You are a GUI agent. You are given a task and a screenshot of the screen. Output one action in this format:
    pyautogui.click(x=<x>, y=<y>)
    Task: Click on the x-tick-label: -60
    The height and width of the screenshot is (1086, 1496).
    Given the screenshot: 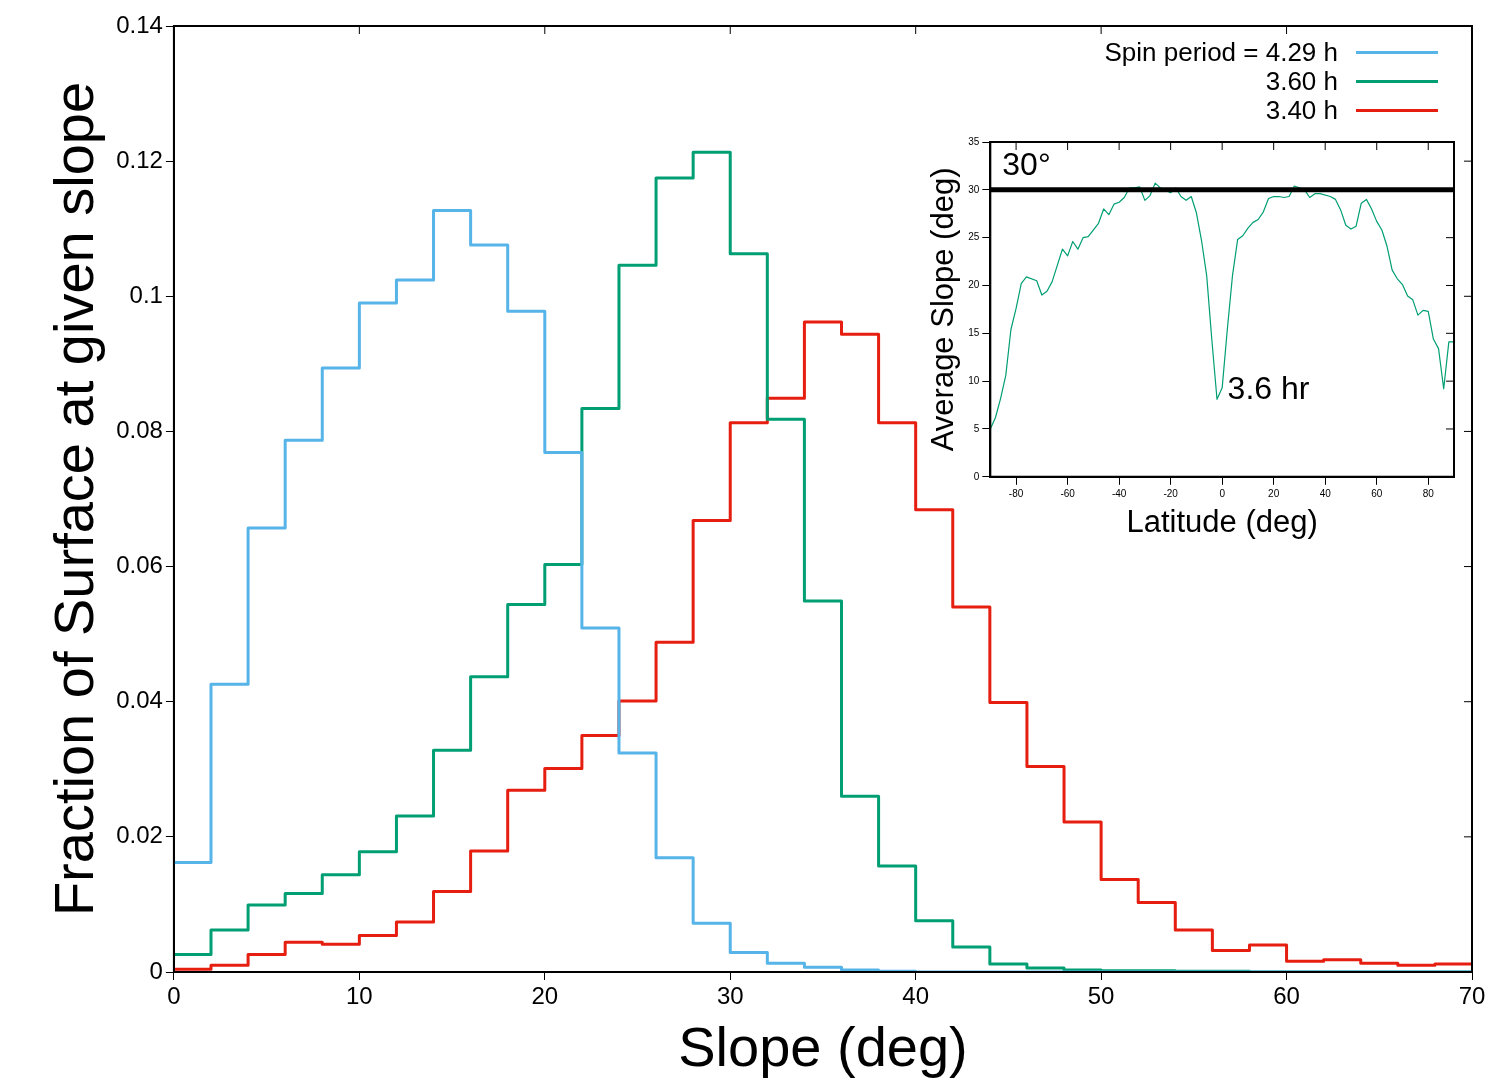 What is the action you would take?
    pyautogui.click(x=1068, y=493)
    